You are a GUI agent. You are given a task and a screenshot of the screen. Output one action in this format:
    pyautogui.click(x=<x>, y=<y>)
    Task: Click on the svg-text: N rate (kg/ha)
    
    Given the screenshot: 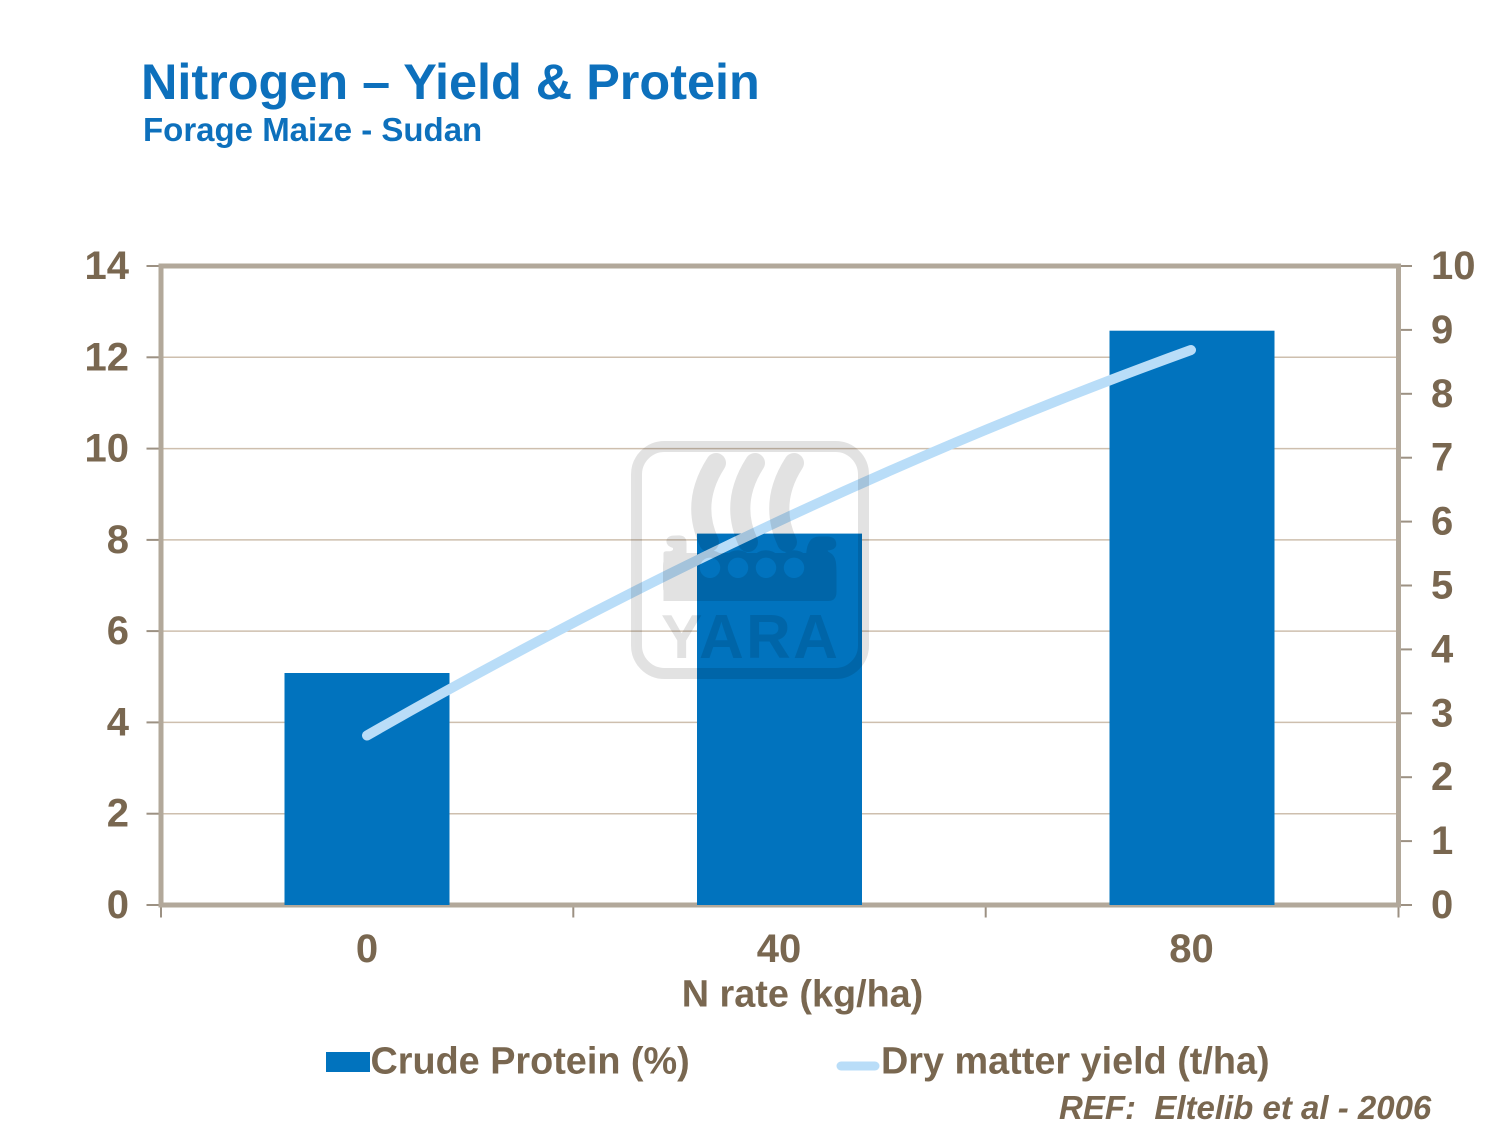 What is the action you would take?
    pyautogui.click(x=803, y=995)
    